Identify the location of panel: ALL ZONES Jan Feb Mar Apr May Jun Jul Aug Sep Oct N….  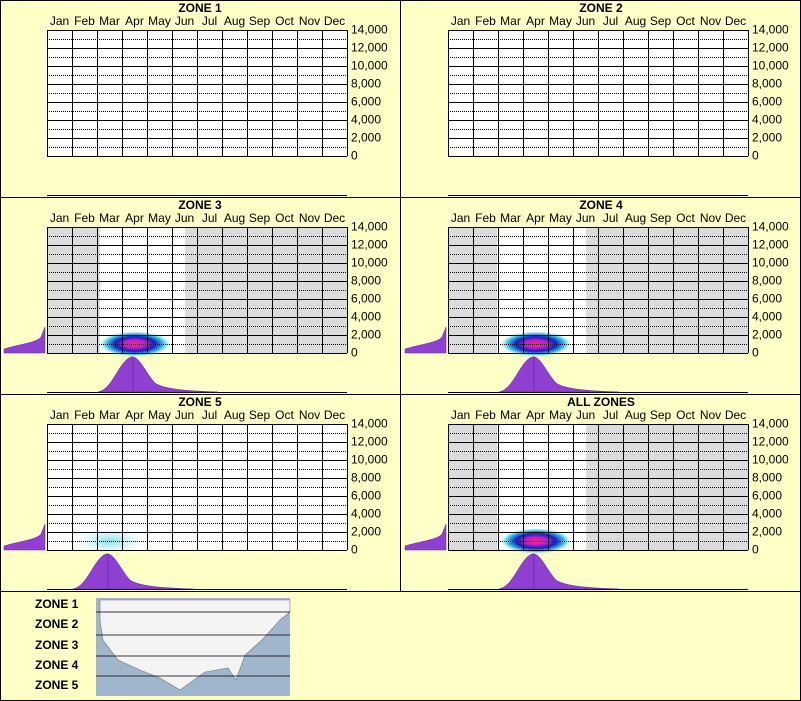
(596, 492).